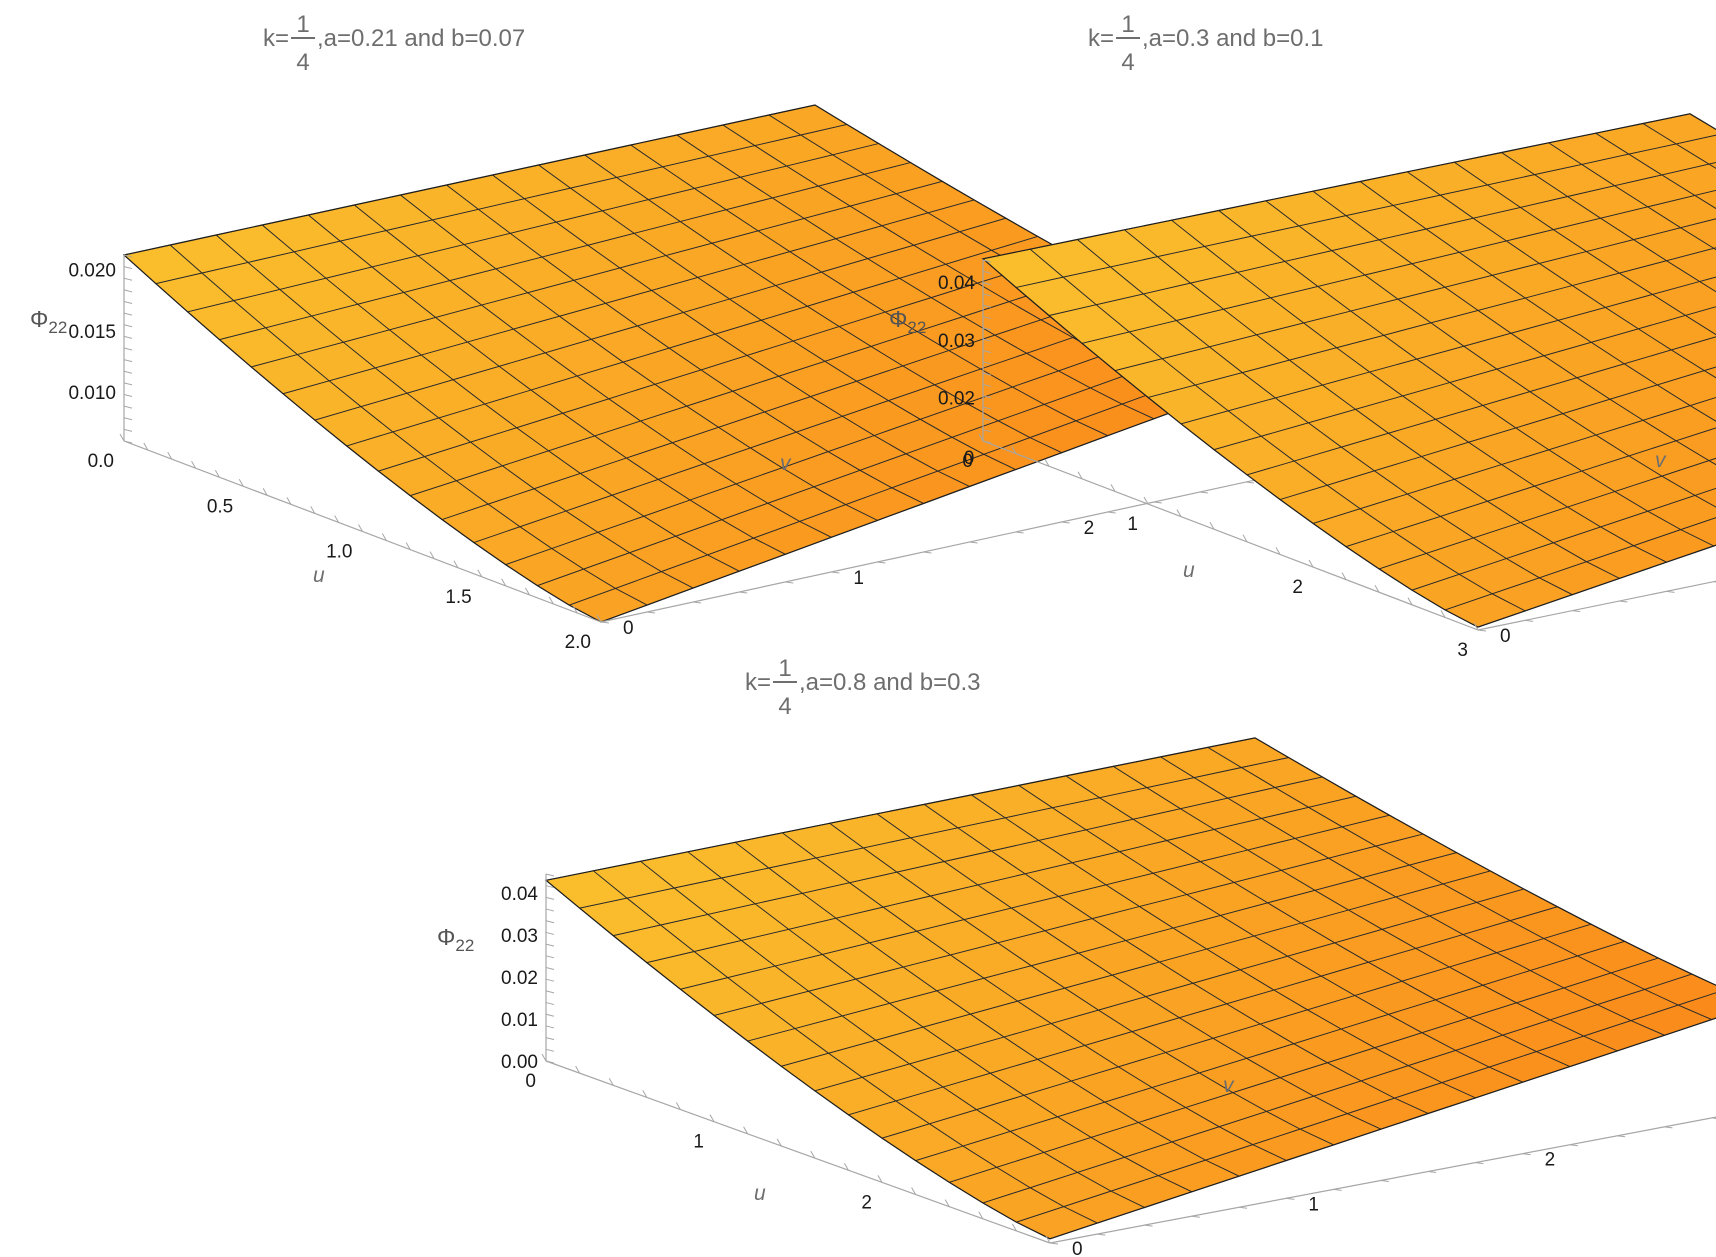 The width and height of the screenshot is (1716, 1257). What do you see at coordinates (967, 461) in the screenshot?
I see `u-tick-label: 0` at bounding box center [967, 461].